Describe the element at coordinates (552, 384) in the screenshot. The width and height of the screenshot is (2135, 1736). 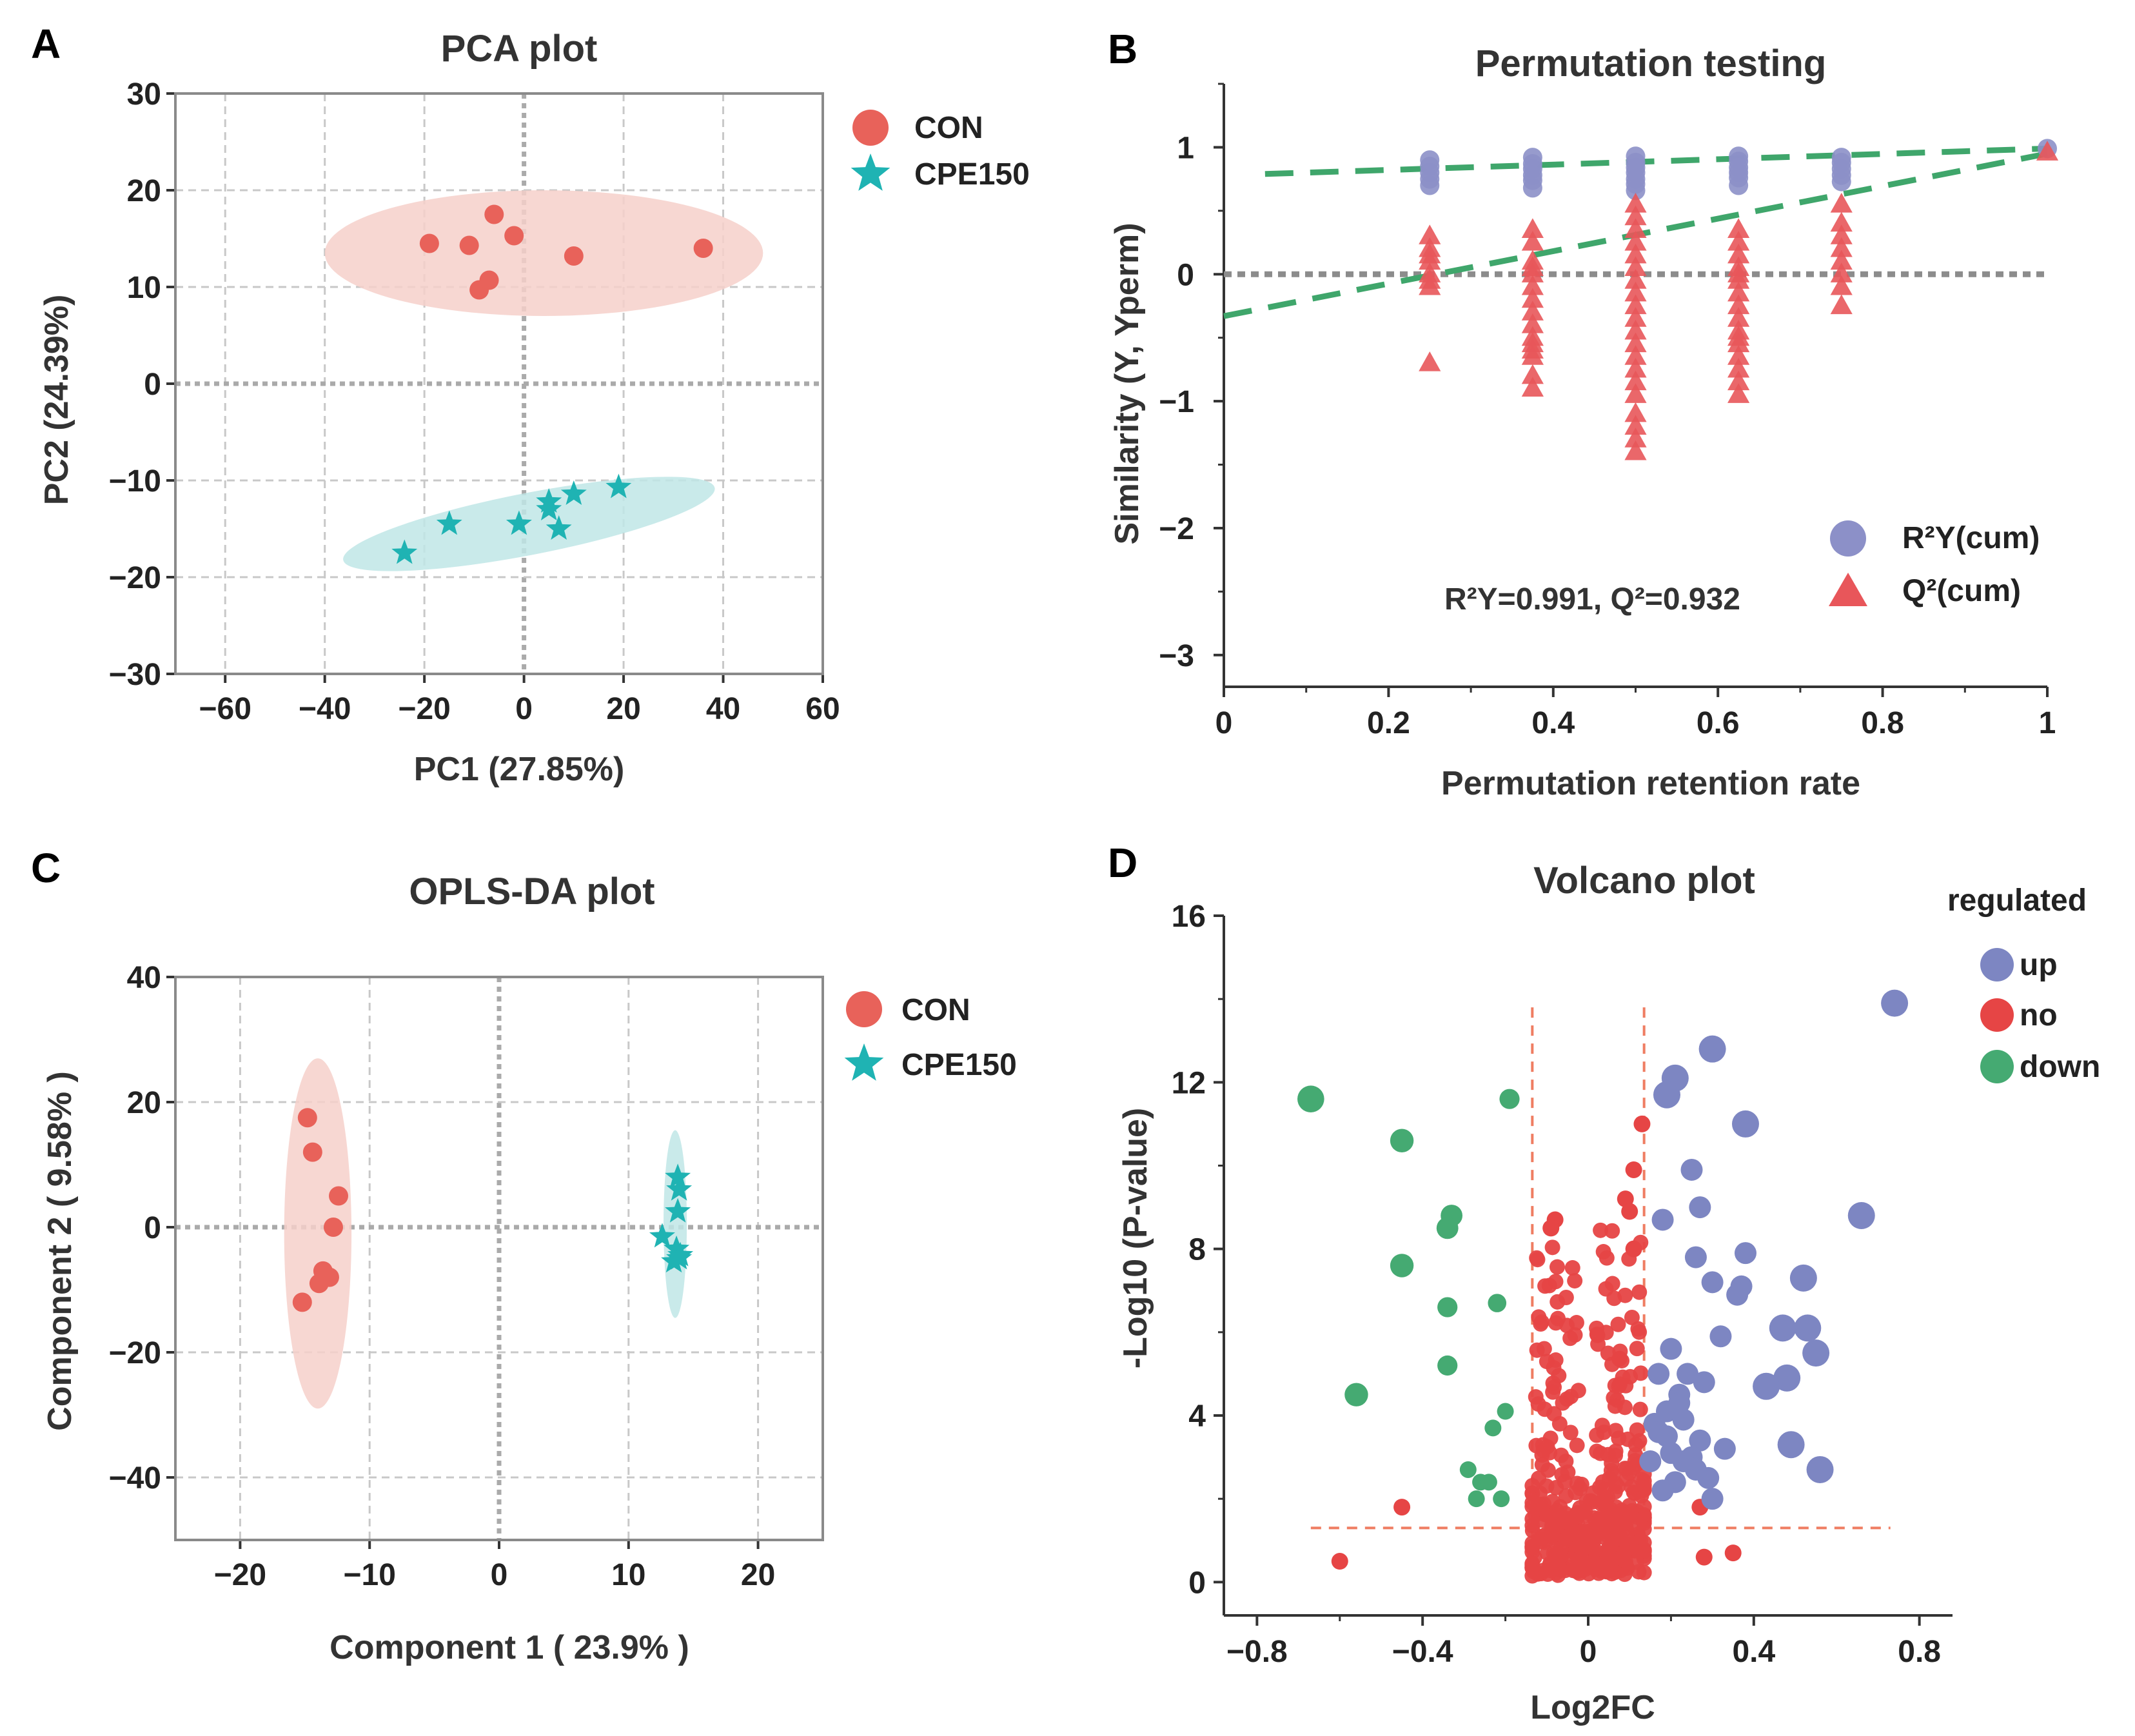
I see `pca-points` at that location.